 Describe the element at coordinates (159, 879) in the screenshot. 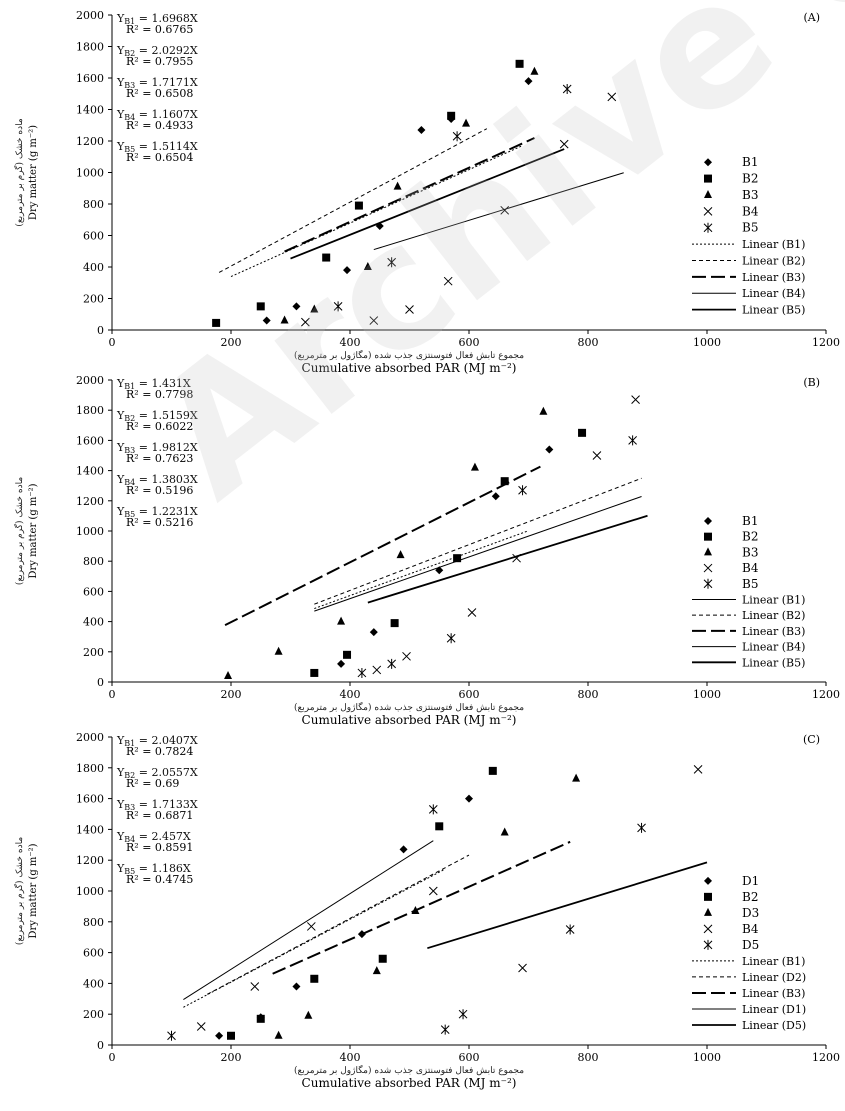

I see `regression-r2: R² = 0.4745` at that location.